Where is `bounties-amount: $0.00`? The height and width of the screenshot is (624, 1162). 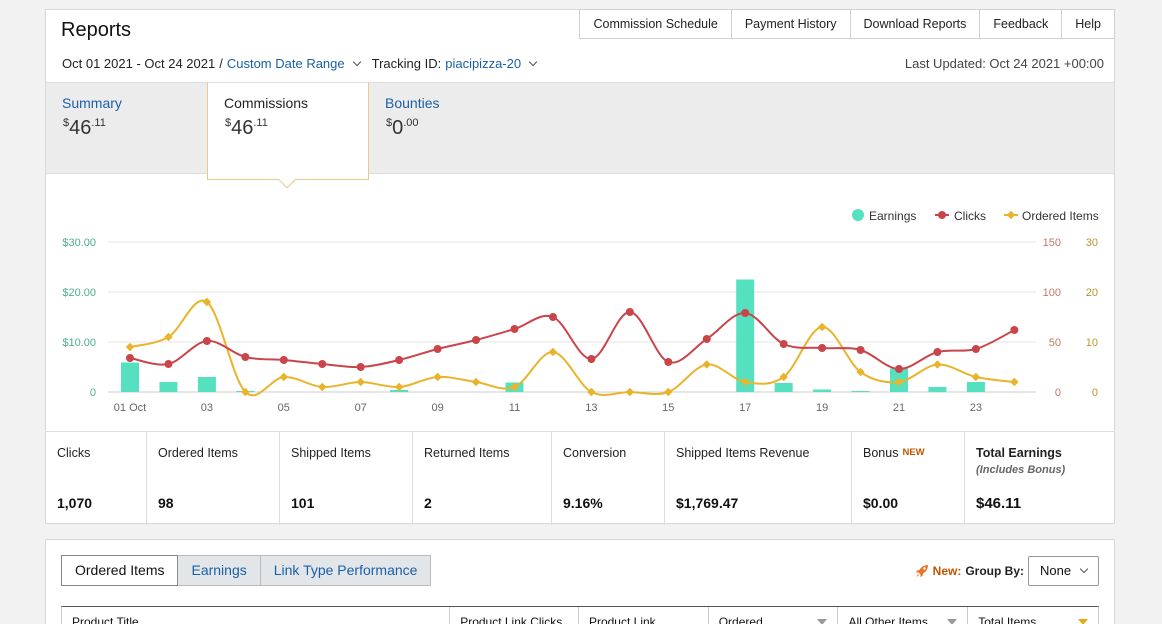
bounties-amount: $0.00 is located at coordinates (402, 128).